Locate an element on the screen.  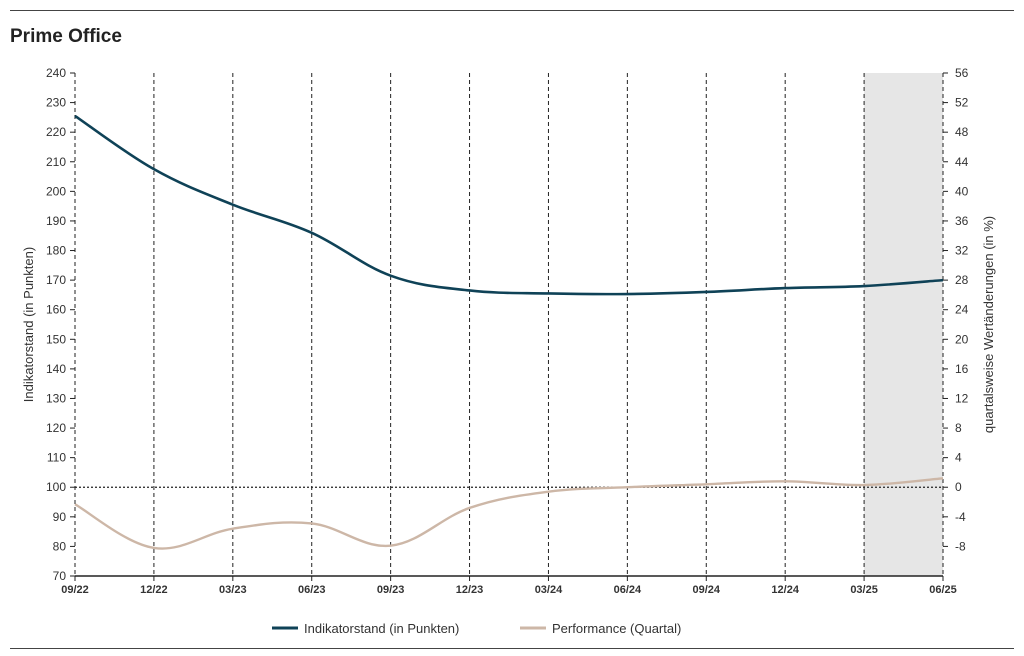
legend-label-0: Indikatorstand (in Punkten) is located at coordinates (381, 628).